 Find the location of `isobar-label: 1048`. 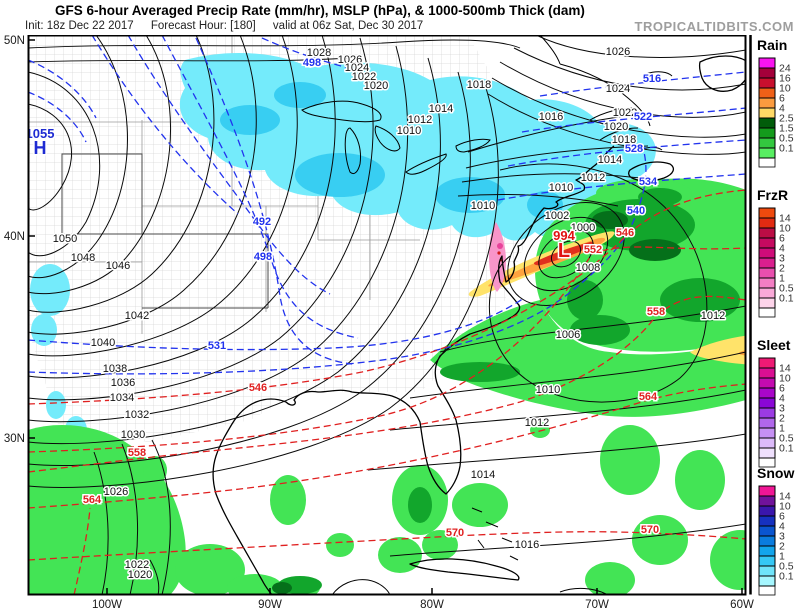

isobar-label: 1048 is located at coordinates (83, 258).